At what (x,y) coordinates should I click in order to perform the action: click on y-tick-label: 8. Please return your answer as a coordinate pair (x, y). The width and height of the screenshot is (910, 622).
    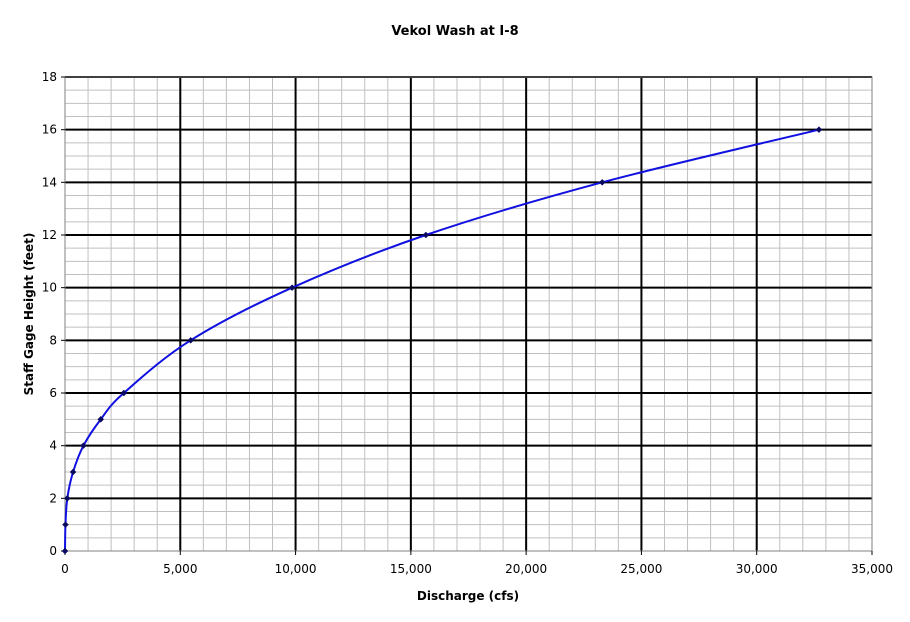
    Looking at the image, I should click on (53, 340).